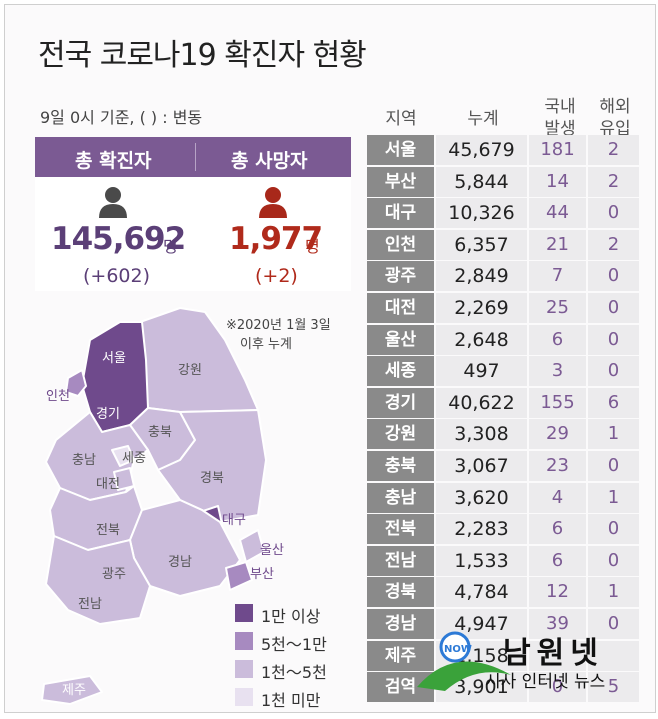  Describe the element at coordinates (212, 478) in the screenshot. I see `label-gyeongbuk: 경북` at that location.